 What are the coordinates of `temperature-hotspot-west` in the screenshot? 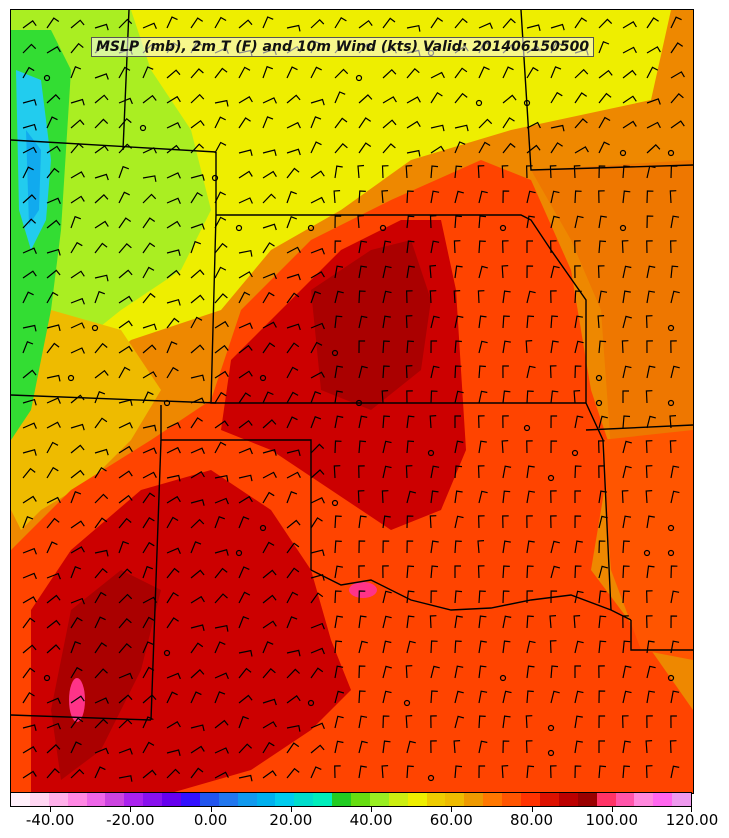 It's located at (77, 700).